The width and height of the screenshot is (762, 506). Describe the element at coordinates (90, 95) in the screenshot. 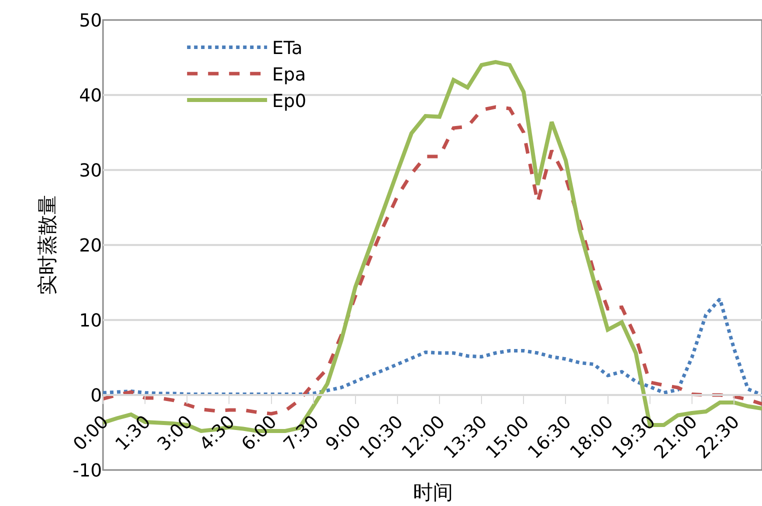

I see `y-tick-label: 40` at that location.